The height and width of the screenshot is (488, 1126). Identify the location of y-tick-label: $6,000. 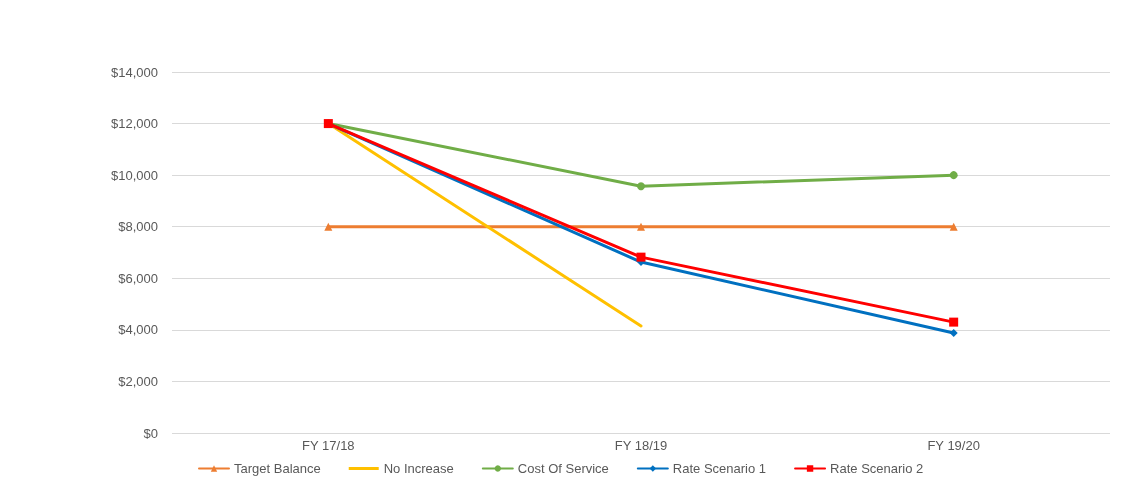
(138, 278).